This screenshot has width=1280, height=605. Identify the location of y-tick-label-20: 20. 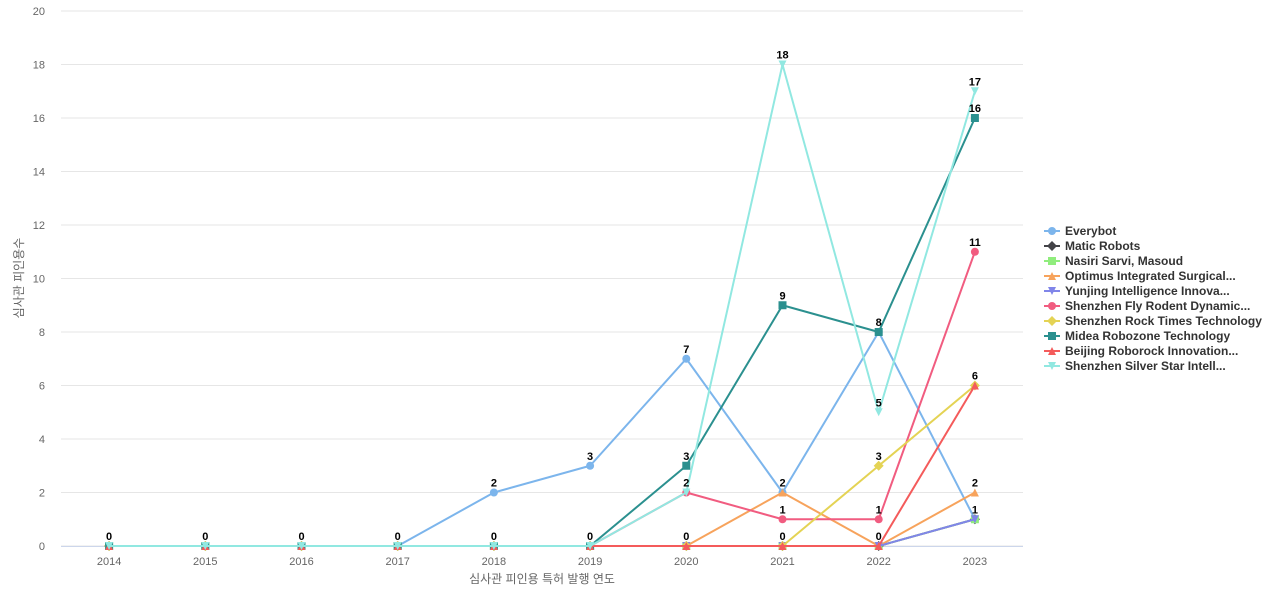
(39, 12).